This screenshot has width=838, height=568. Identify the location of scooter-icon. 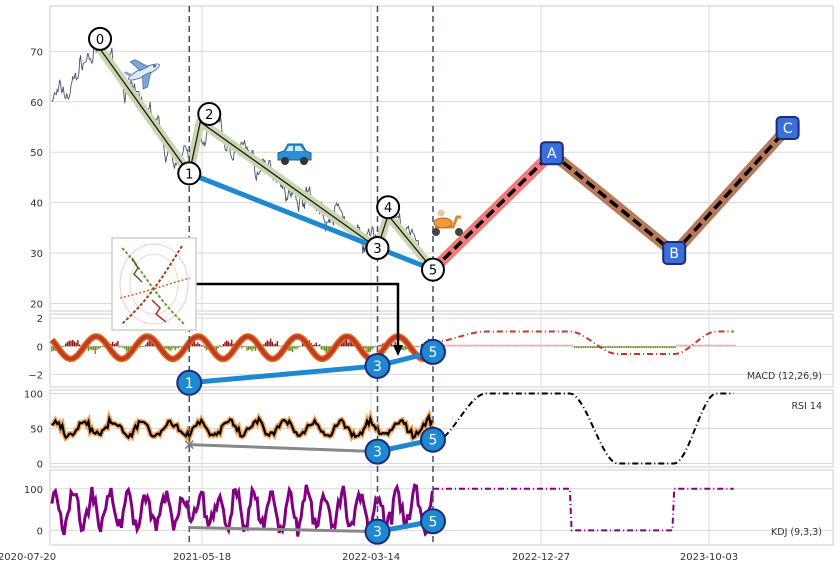
(447, 222).